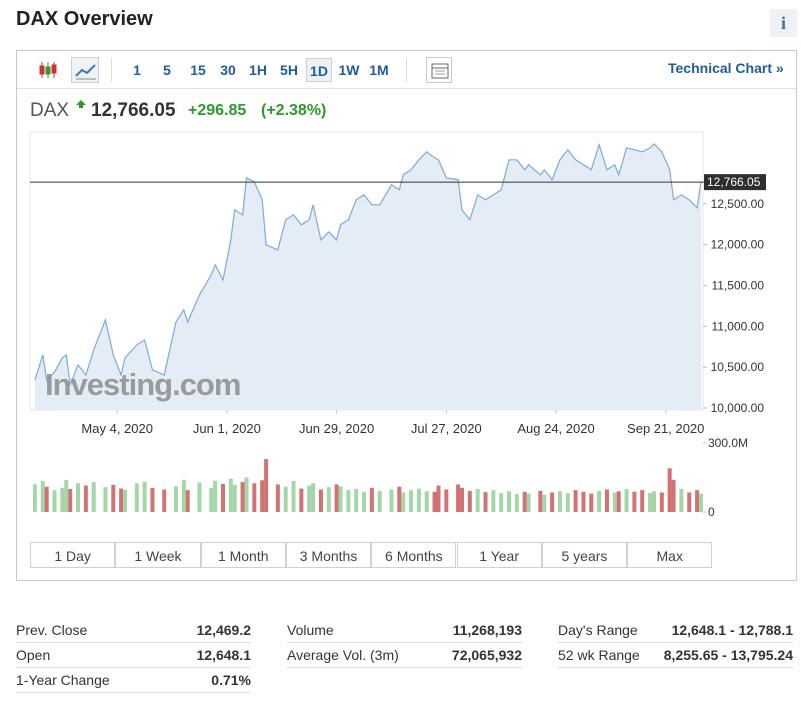 This screenshot has height=710, width=801. I want to click on stat-value: 12,648.1 - 12,788.1, so click(732, 630).